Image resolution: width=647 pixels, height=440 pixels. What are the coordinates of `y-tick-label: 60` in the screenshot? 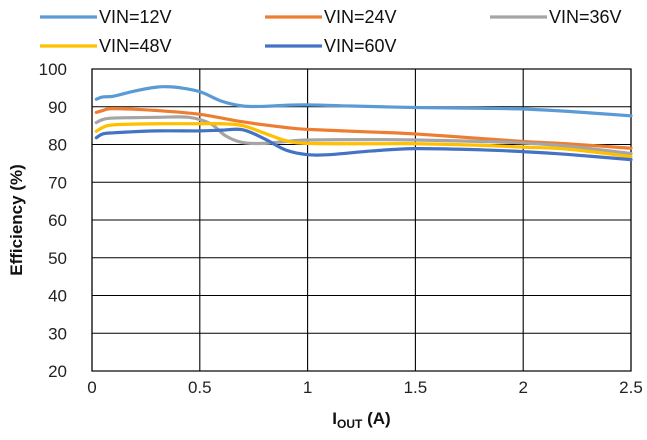 It's located at (57, 220).